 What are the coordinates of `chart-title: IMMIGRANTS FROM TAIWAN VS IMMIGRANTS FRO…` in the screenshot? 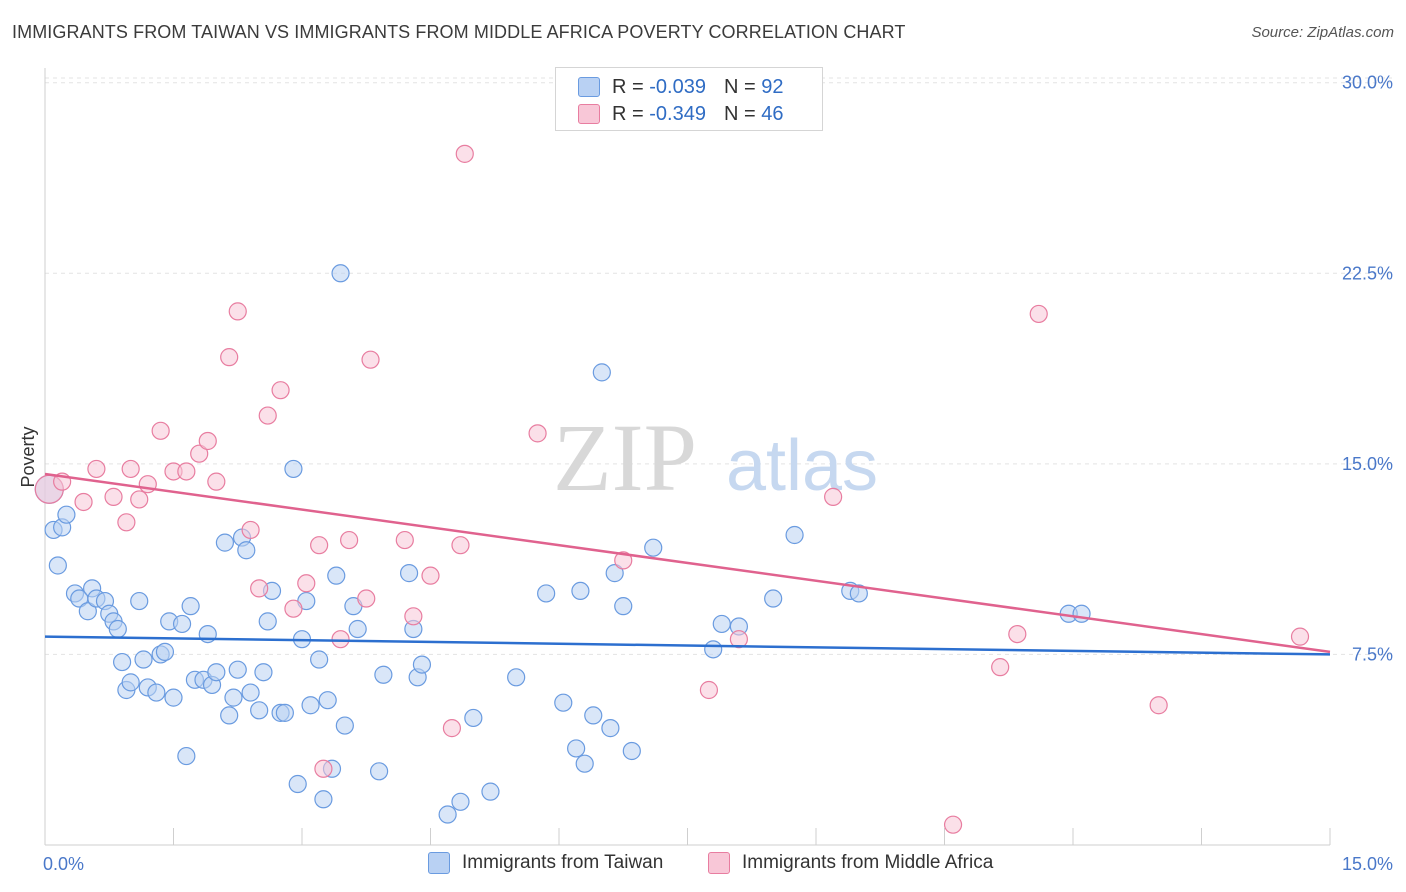 It's located at (459, 32).